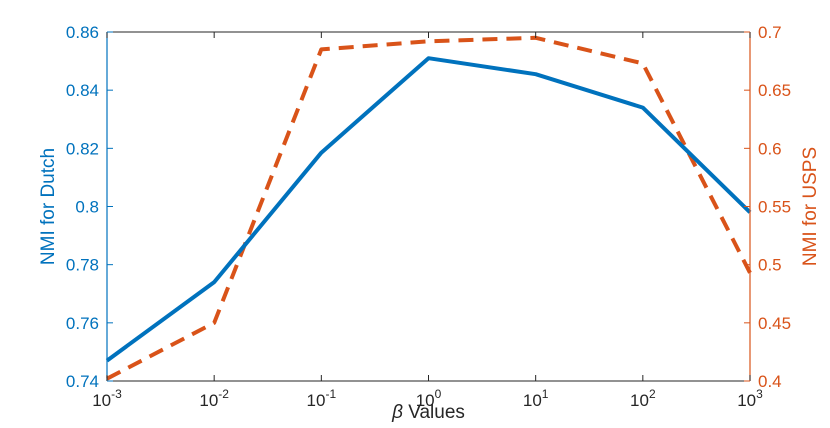 The image size is (830, 428). What do you see at coordinates (810, 206) in the screenshot?
I see `right-axis-label: NMI for USPS` at bounding box center [810, 206].